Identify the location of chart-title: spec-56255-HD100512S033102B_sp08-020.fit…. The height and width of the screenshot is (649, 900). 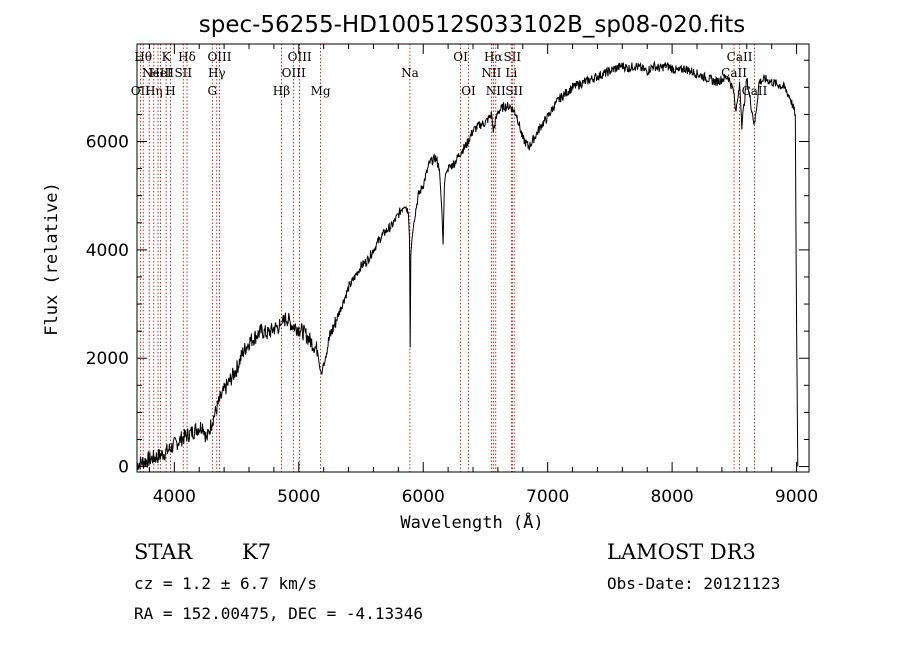
(472, 25).